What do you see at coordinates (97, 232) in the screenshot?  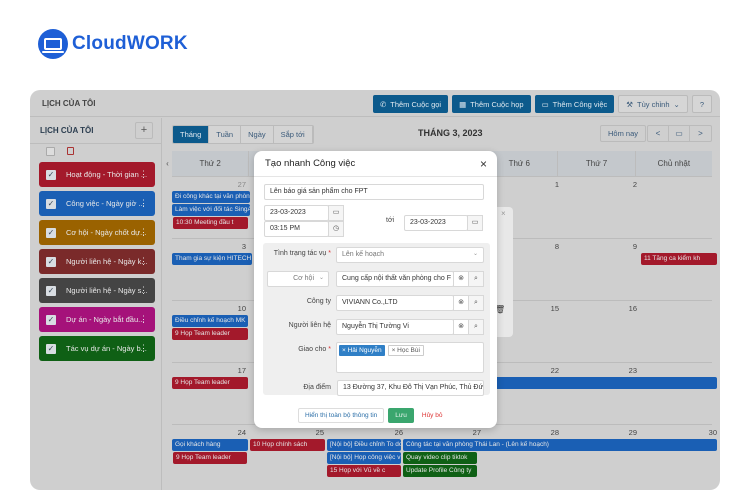 I see `sidebar-item-opportunity: ✓ Cơ hội - Ngày chốt dự... ⋮` at bounding box center [97, 232].